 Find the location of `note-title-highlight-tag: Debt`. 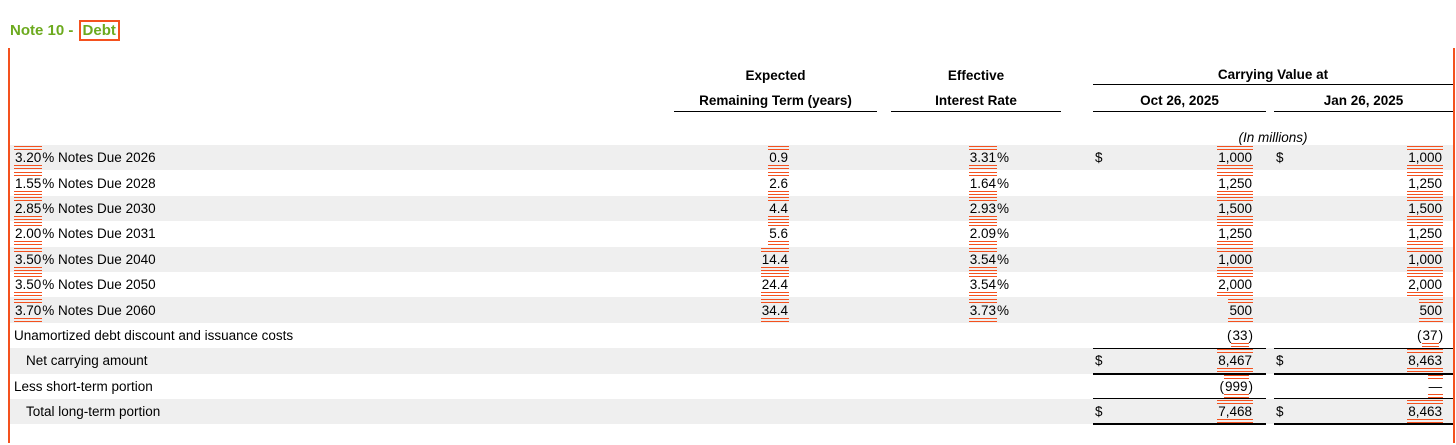

note-title-highlight-tag: Debt is located at coordinates (99, 30).